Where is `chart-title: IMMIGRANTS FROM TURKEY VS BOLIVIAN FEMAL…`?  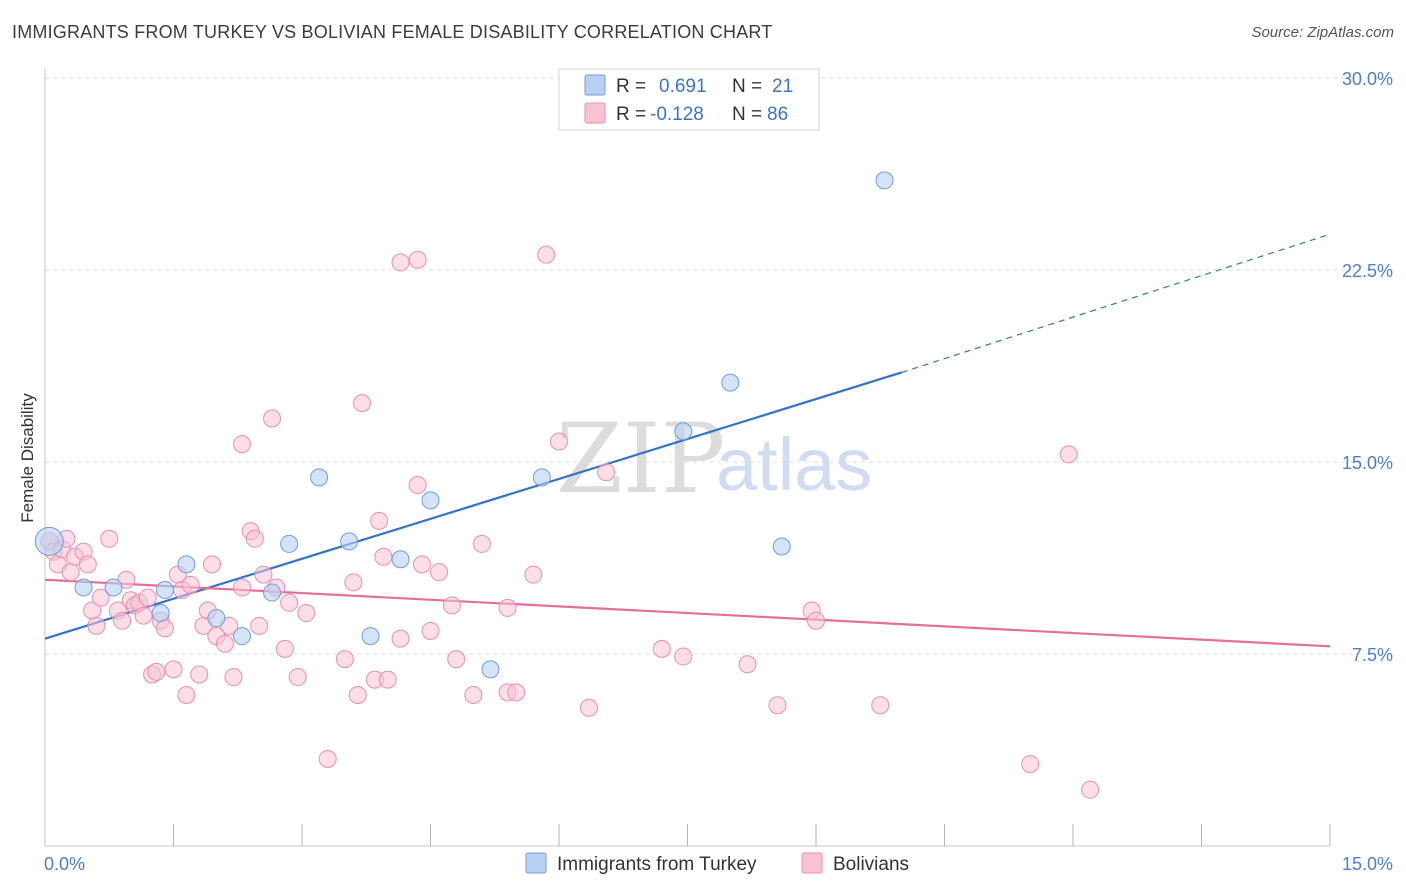
chart-title: IMMIGRANTS FROM TURKEY VS BOLIVIAN FEMAL… is located at coordinates (392, 32).